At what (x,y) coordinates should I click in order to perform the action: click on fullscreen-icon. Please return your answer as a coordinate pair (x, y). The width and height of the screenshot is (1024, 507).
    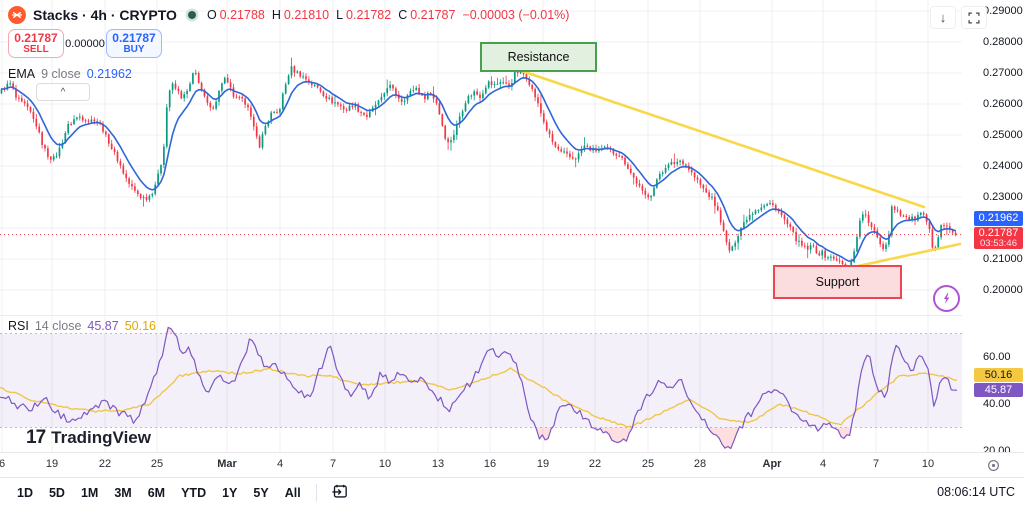
    Looking at the image, I should click on (974, 17).